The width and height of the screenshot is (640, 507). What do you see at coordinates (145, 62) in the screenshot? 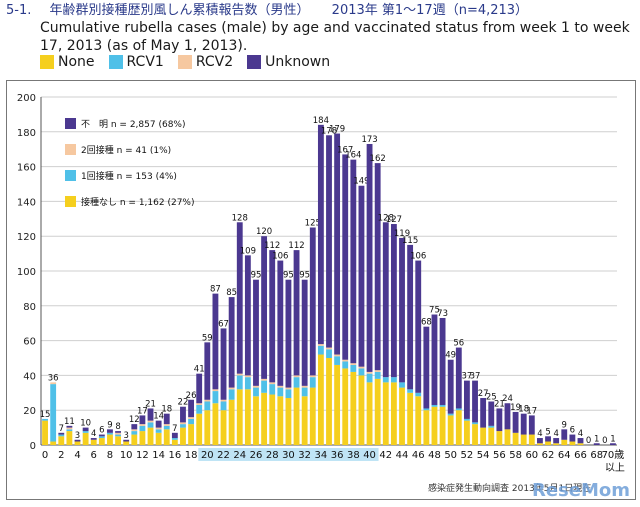
I see `legend-rcv1-label: RCV1` at bounding box center [145, 62].